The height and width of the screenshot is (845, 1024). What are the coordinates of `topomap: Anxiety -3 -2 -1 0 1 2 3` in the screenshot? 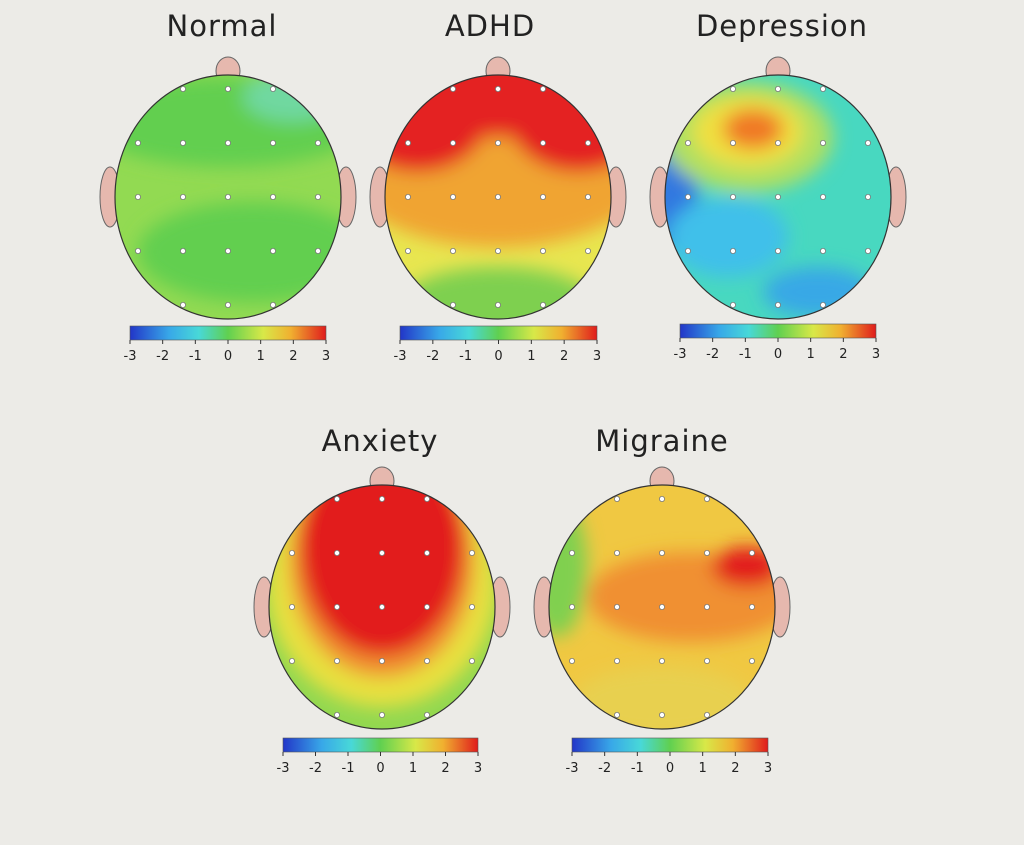 It's located at (382, 600).